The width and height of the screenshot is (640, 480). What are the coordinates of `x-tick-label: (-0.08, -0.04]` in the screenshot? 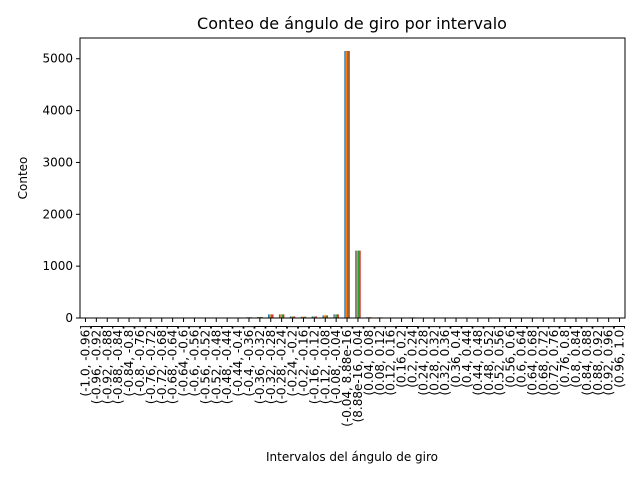 It's located at (336, 364).